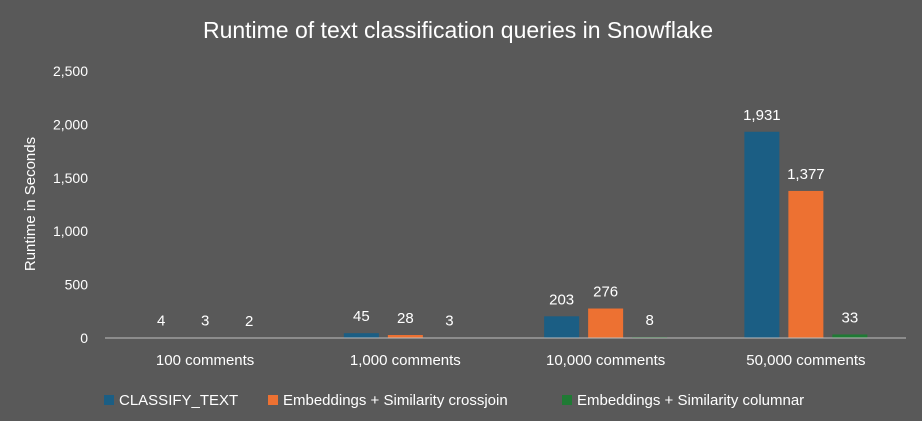 The image size is (922, 421). Describe the element at coordinates (850, 317) in the screenshot. I see `data-label: 33` at that location.